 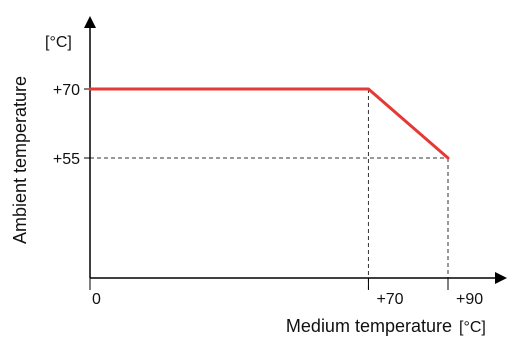 I want to click on y-tick-label: +55, so click(x=66, y=159).